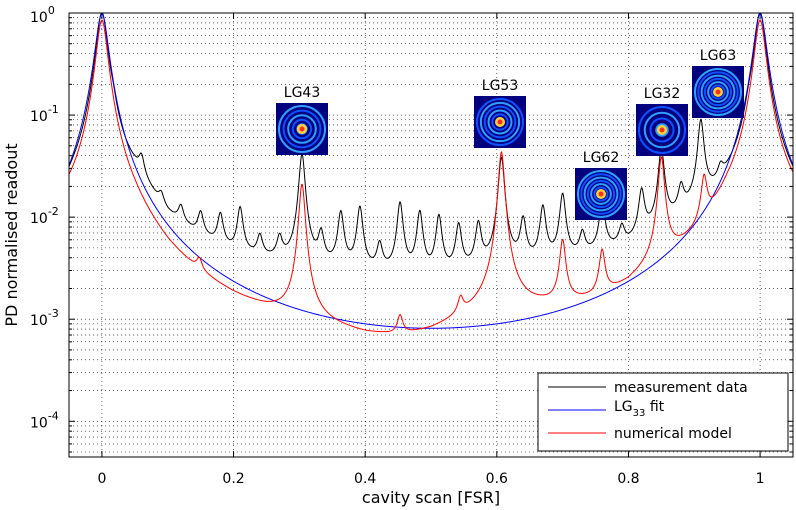 The width and height of the screenshot is (796, 510). What do you see at coordinates (601, 158) in the screenshot?
I see `mode-label-lg62: LG62` at bounding box center [601, 158].